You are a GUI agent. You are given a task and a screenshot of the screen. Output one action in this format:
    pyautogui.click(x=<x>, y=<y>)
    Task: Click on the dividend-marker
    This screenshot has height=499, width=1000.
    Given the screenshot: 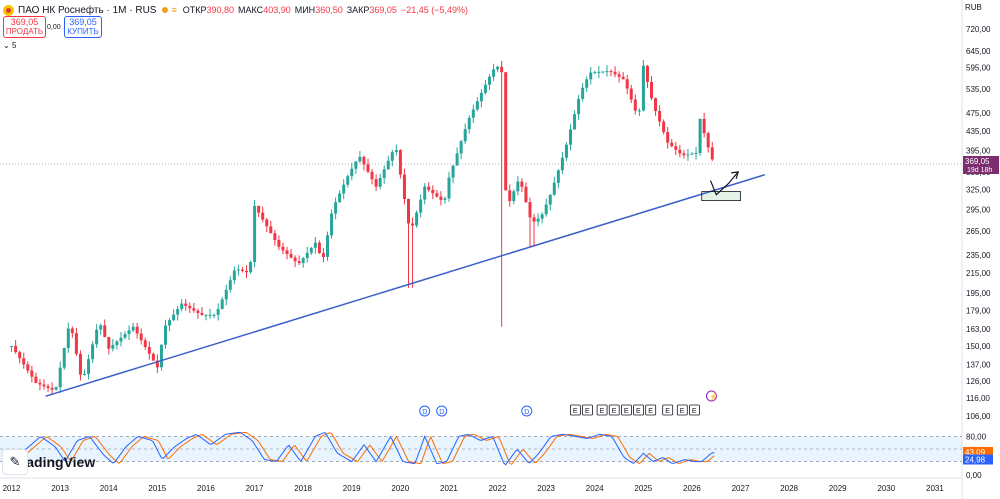 What is the action you would take?
    pyautogui.click(x=442, y=411)
    